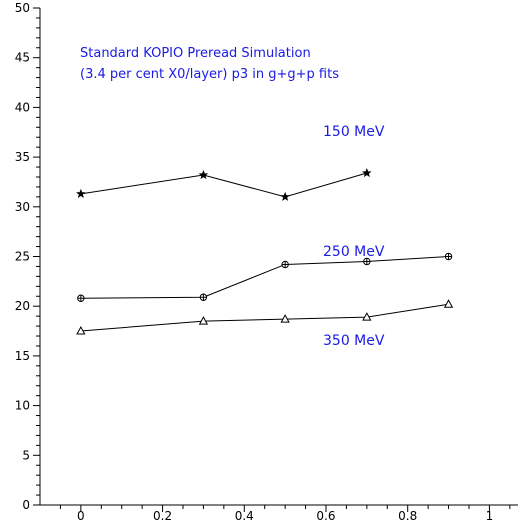 Image resolution: width=519 pixels, height=523 pixels. What do you see at coordinates (325, 516) in the screenshot?
I see `x-tick-label: 0.6` at bounding box center [325, 516].